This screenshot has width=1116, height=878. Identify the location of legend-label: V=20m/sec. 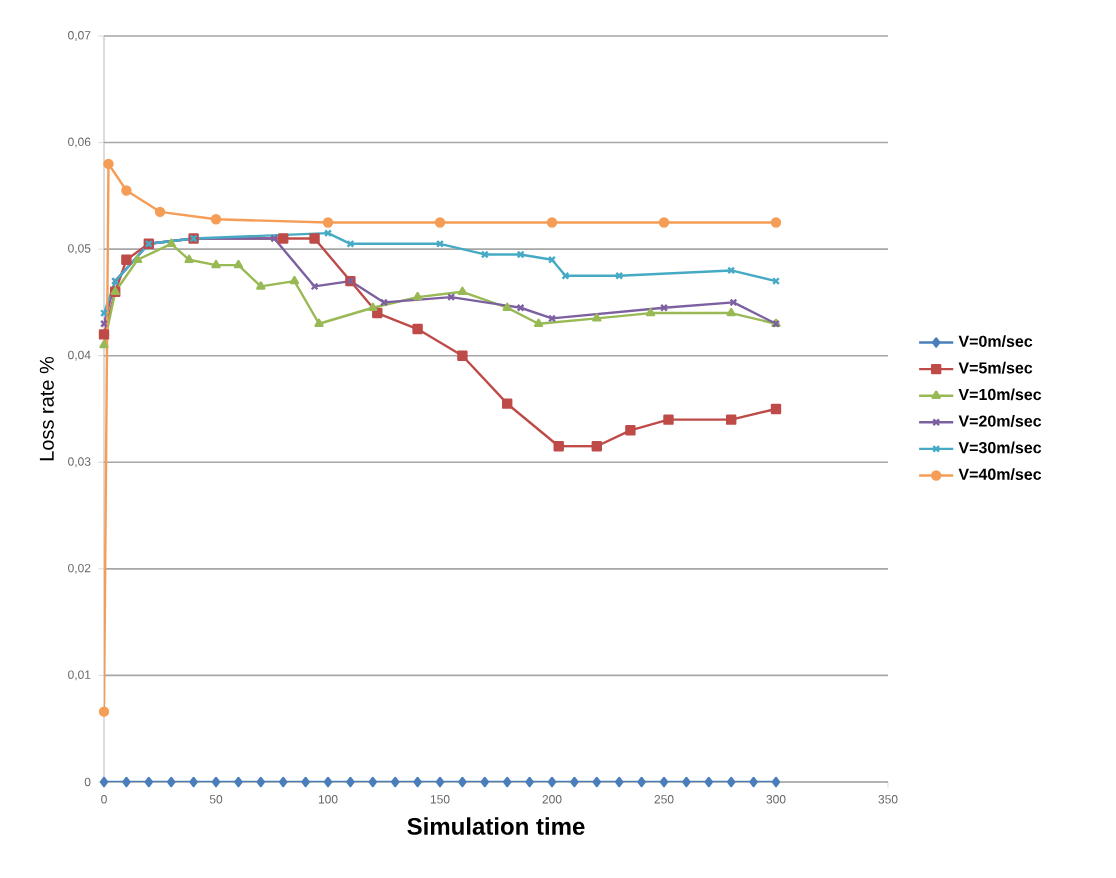
(1000, 420).